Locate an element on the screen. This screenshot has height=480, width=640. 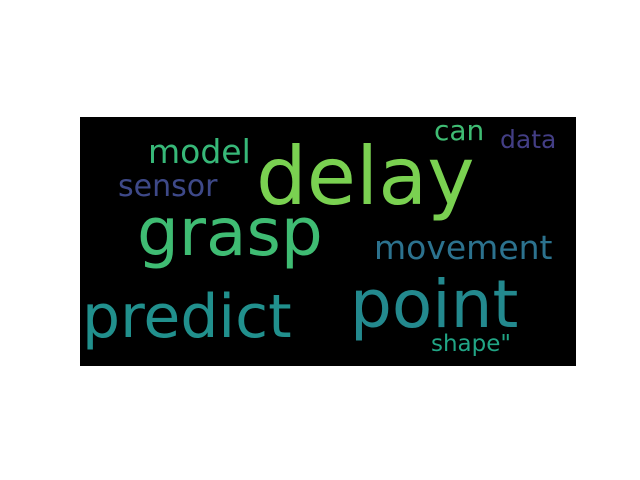
word-point: point is located at coordinates (434, 304).